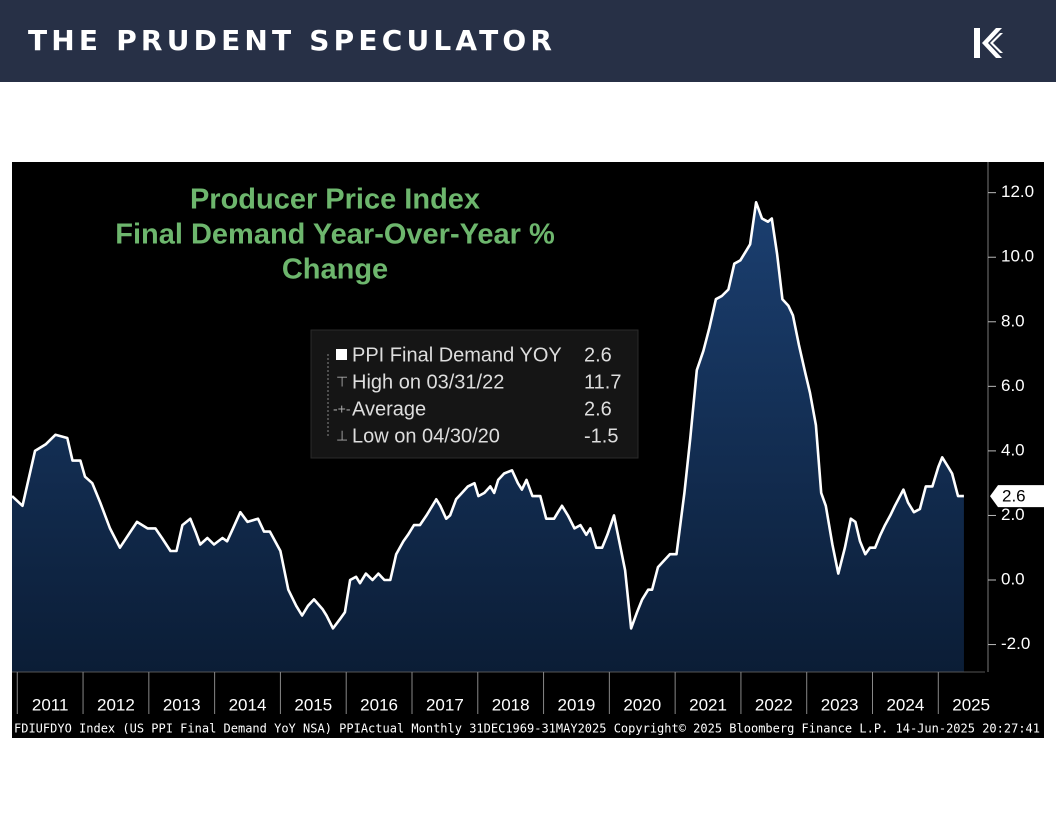 This screenshot has width=1056, height=816. What do you see at coordinates (335, 200) in the screenshot?
I see `title-line: Producer Price Index` at bounding box center [335, 200].